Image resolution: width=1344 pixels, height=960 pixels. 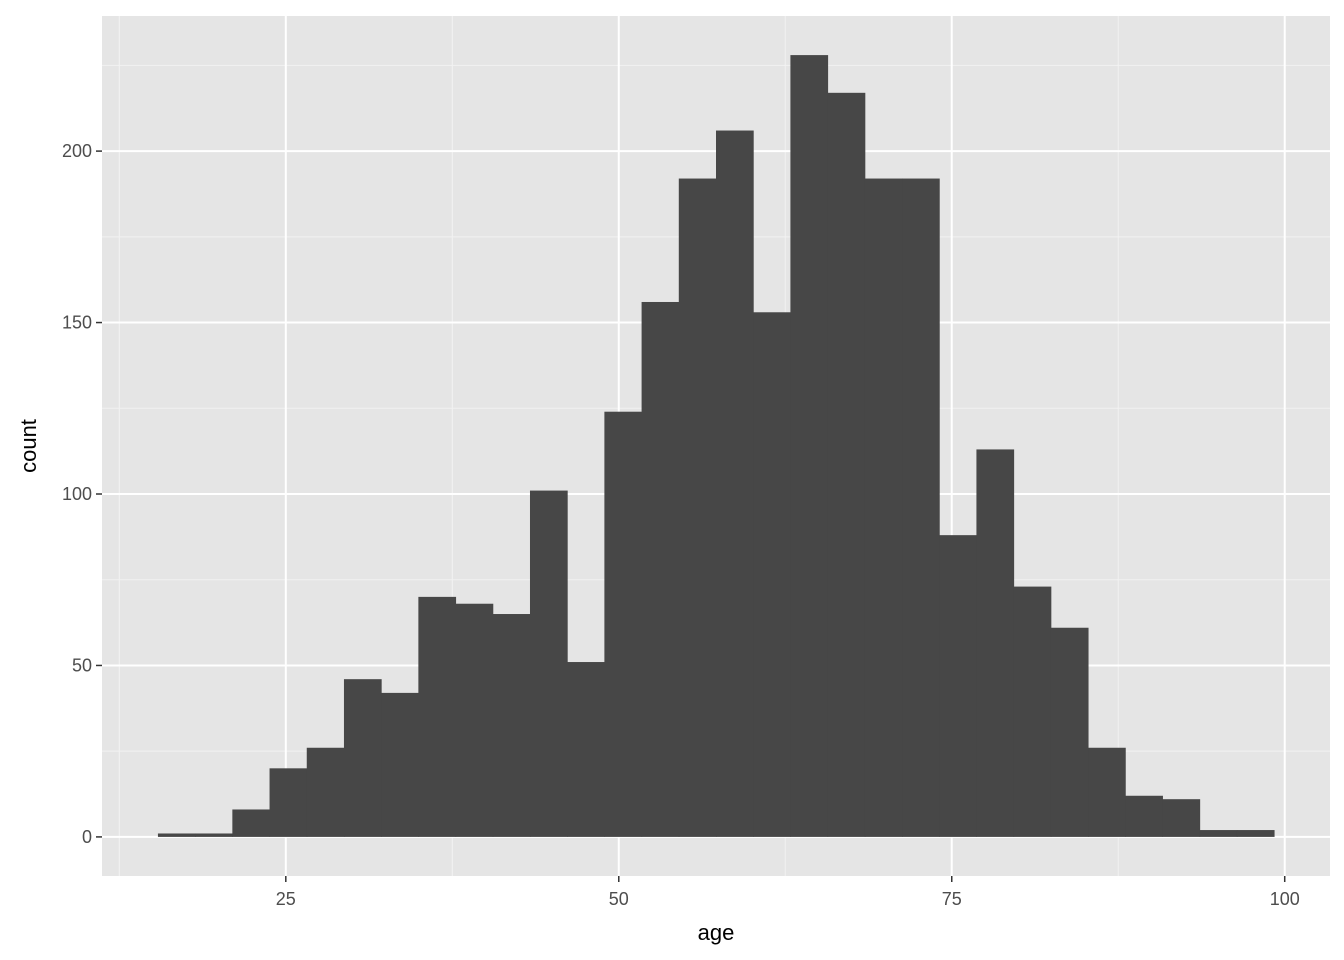 What do you see at coordinates (77, 151) in the screenshot?
I see `y-tick-label: 200` at bounding box center [77, 151].